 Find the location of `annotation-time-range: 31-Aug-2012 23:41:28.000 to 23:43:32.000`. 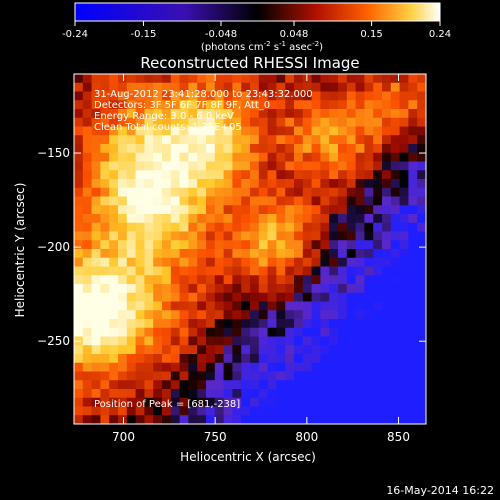

annotation-time-range: 31-Aug-2012 23:41:28.000 to 23:43:32.000 is located at coordinates (203, 94).